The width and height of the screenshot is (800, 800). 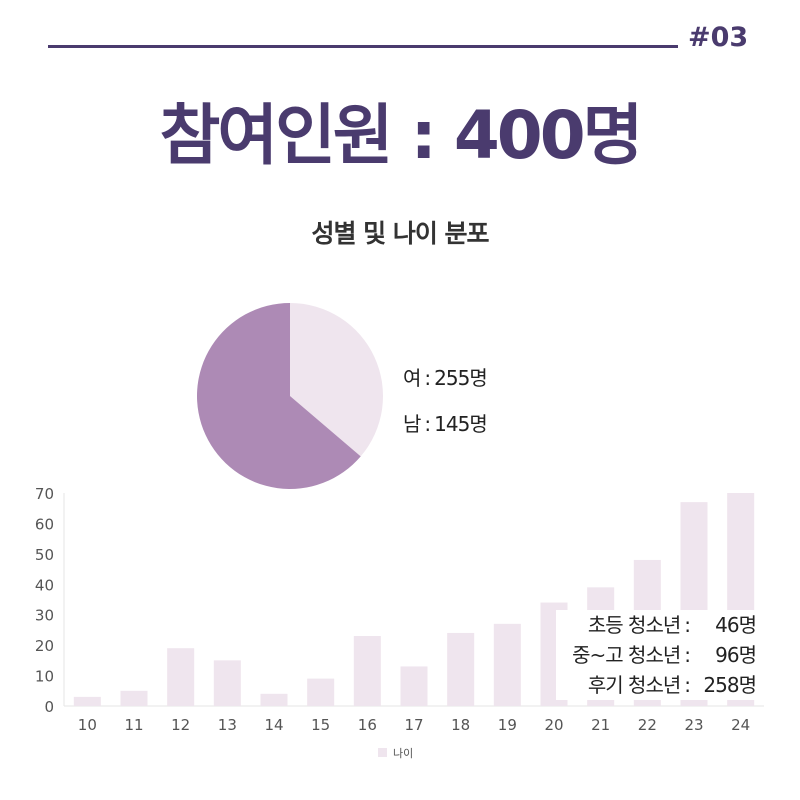 What do you see at coordinates (320, 725) in the screenshot?
I see `x-tick-label: 15` at bounding box center [320, 725].